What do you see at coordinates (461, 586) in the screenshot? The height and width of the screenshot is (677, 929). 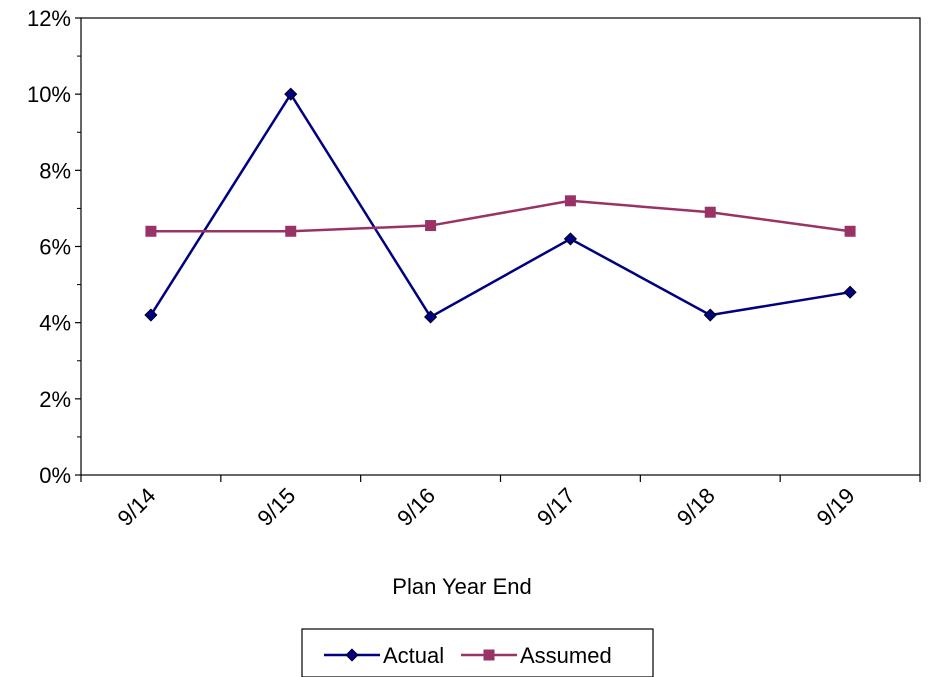 I see `x-axis-title: Plan Year End` at bounding box center [461, 586].